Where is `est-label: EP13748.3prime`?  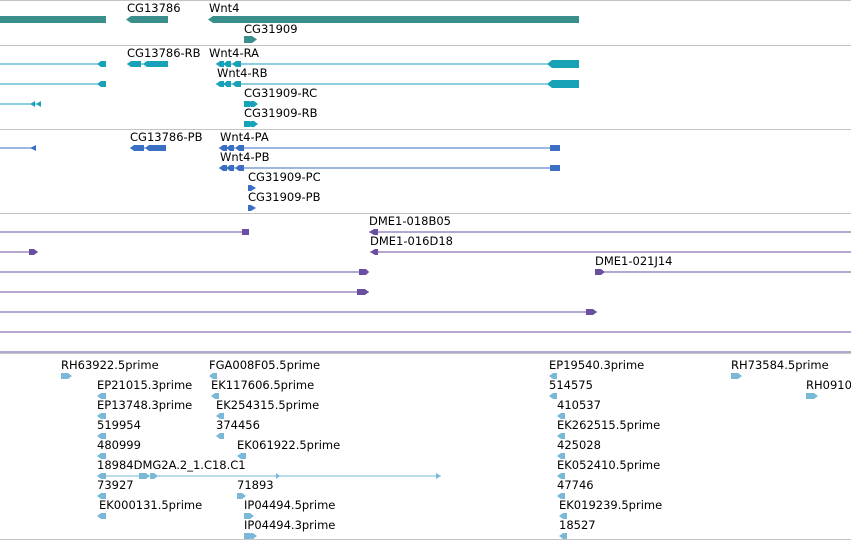 est-label: EP13748.3prime is located at coordinates (144, 405).